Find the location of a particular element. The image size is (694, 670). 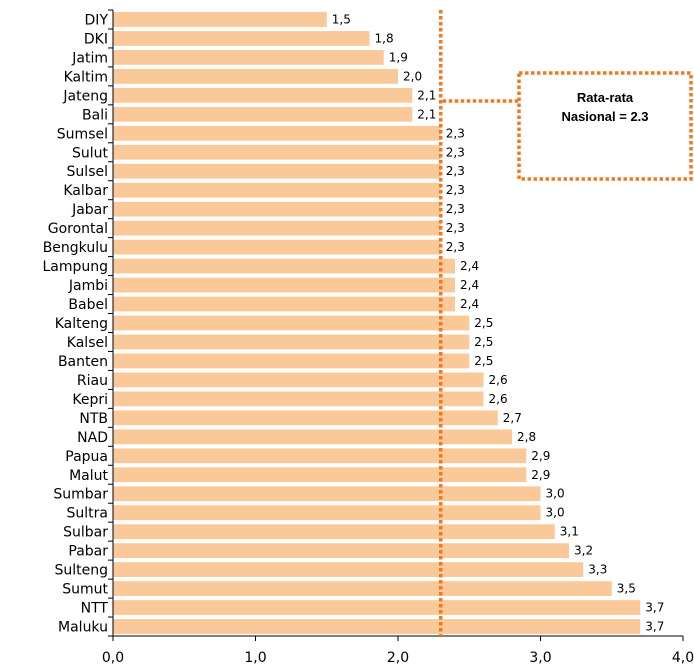

x-tick-label: 2,0 is located at coordinates (398, 658).